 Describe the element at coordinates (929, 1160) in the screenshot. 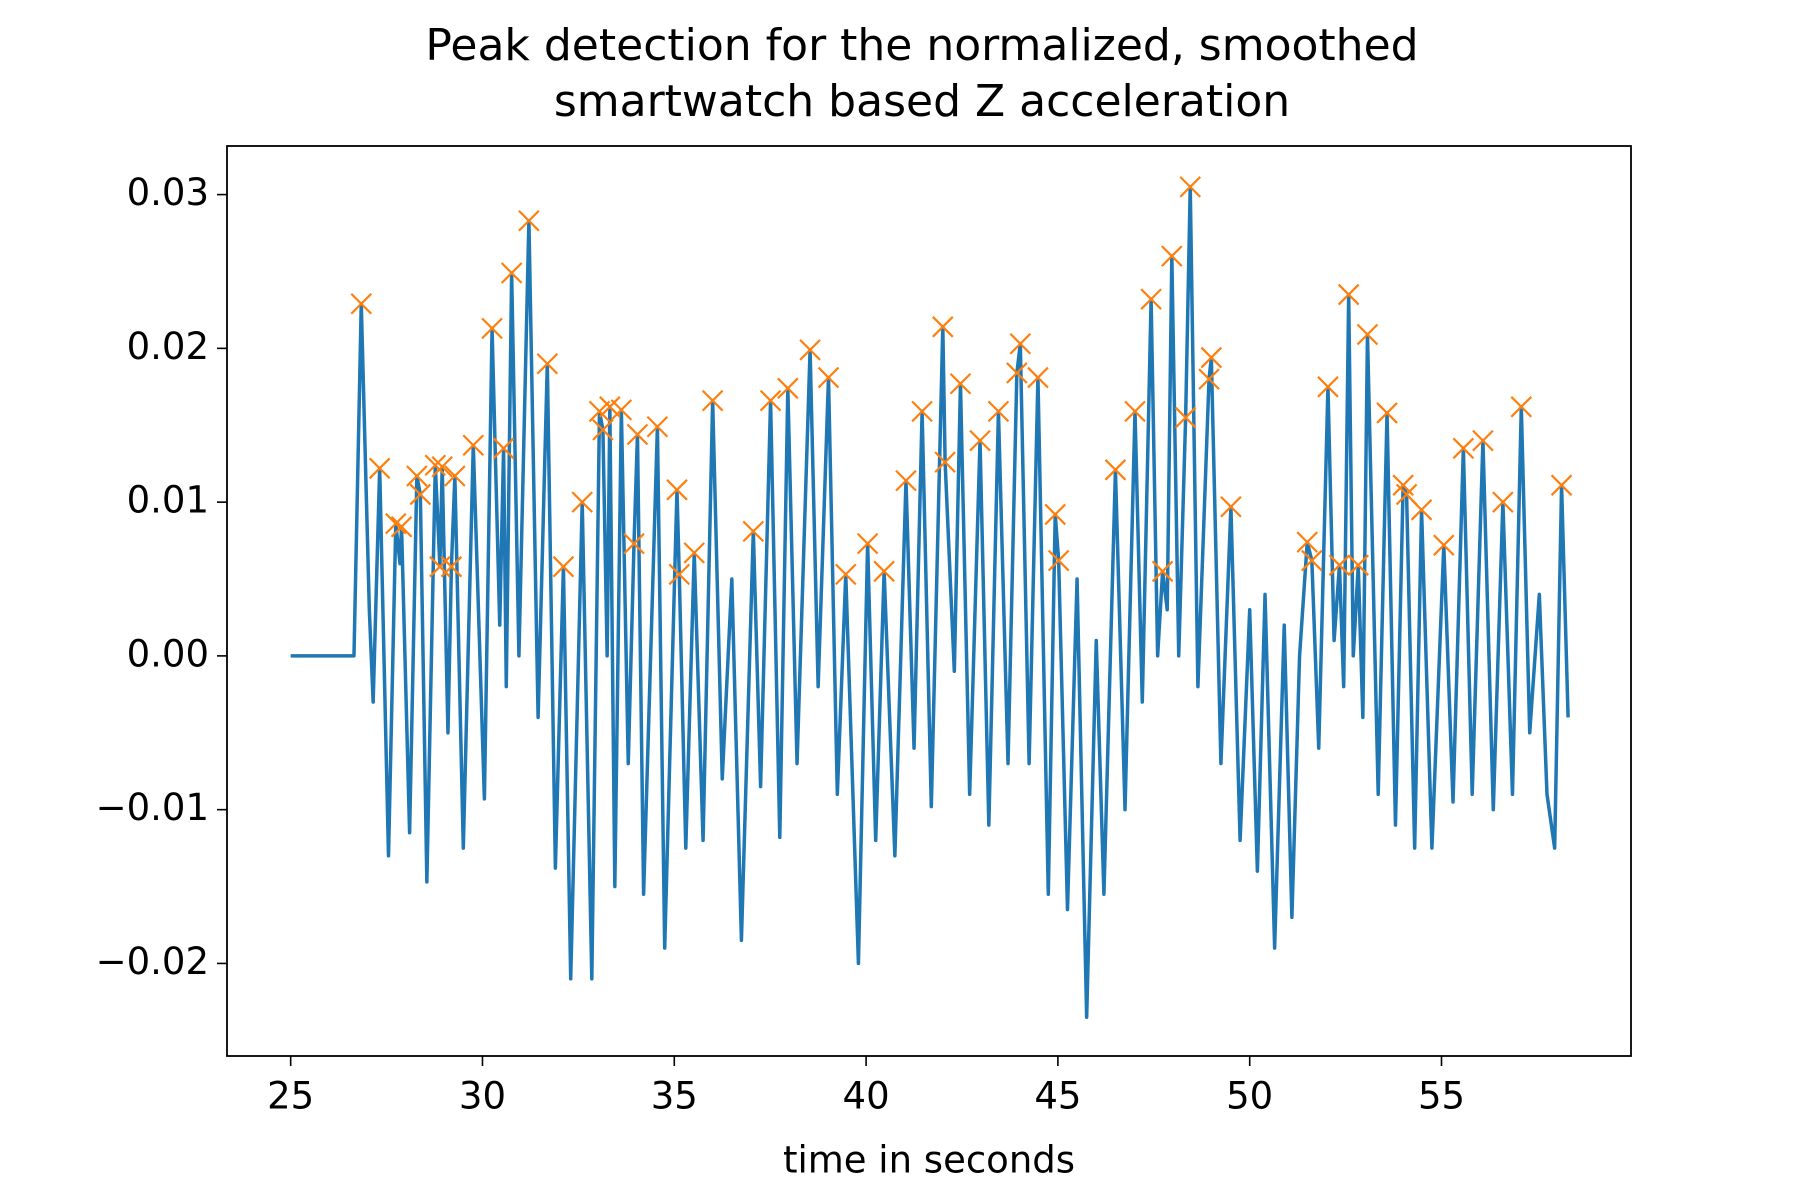

I see `x-axis-label: time in seconds` at that location.